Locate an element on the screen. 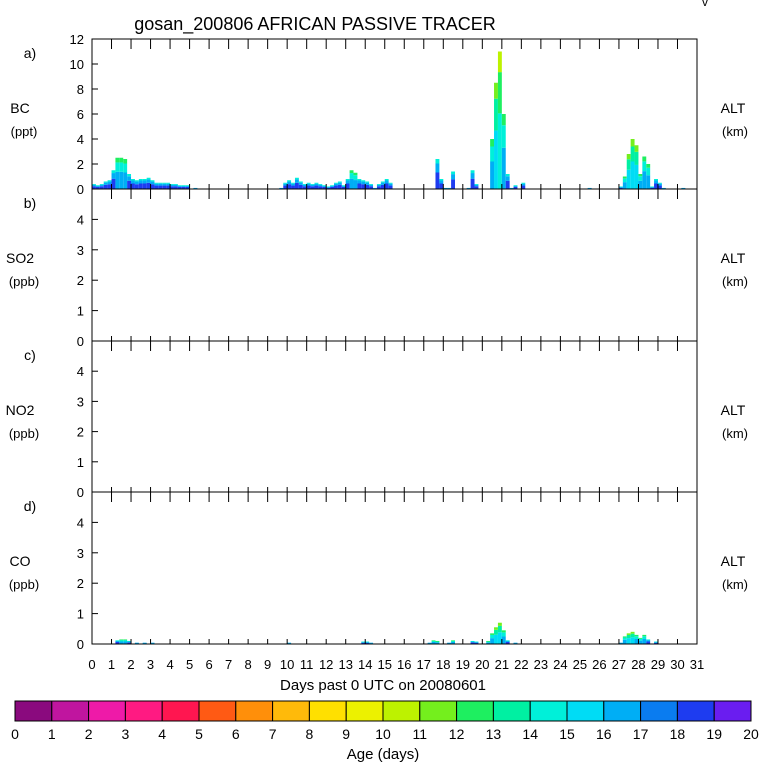  bar-4-23-seg2 is located at coordinates (499, 624).